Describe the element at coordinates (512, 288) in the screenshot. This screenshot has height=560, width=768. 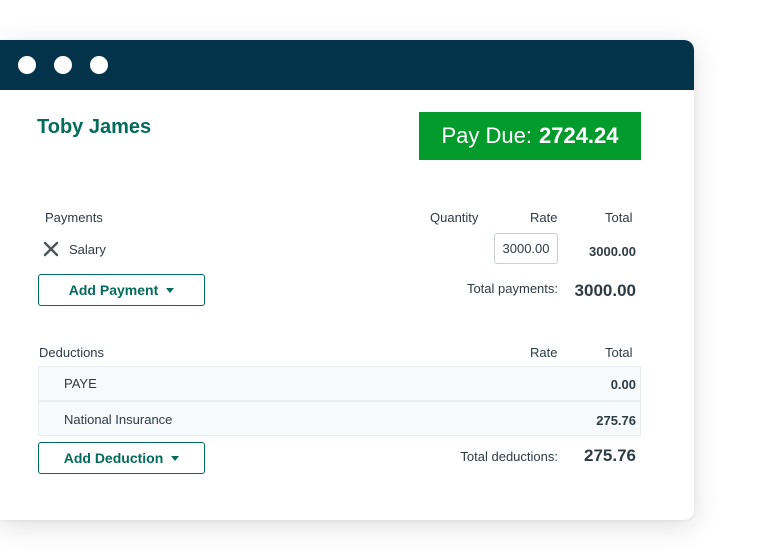
I see `total-payments-label: Total payments:` at that location.